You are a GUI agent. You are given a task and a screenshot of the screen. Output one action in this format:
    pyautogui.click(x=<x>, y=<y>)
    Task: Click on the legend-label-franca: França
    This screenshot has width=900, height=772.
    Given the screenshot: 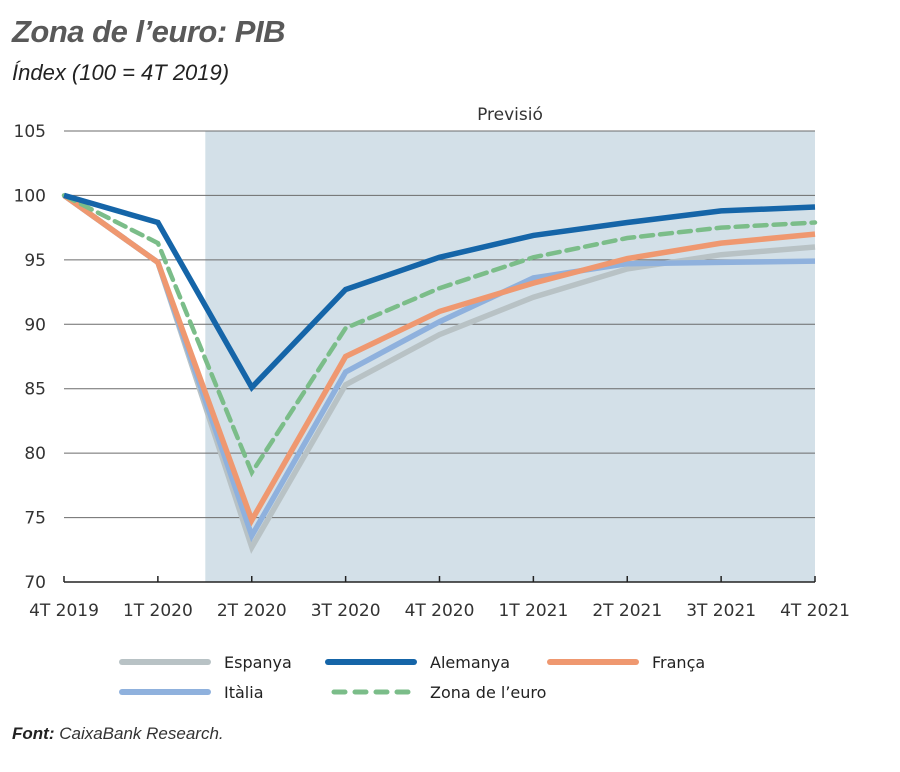 What is the action you would take?
    pyautogui.click(x=678, y=662)
    